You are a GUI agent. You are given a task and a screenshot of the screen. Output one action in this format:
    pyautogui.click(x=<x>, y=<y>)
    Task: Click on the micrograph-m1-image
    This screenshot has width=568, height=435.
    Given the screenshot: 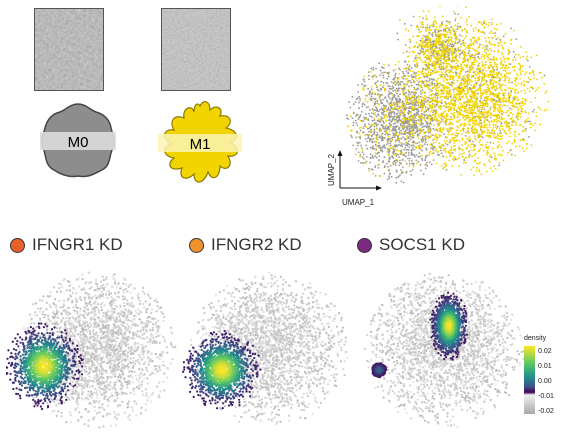 What is the action you would take?
    pyautogui.click(x=196, y=49)
    